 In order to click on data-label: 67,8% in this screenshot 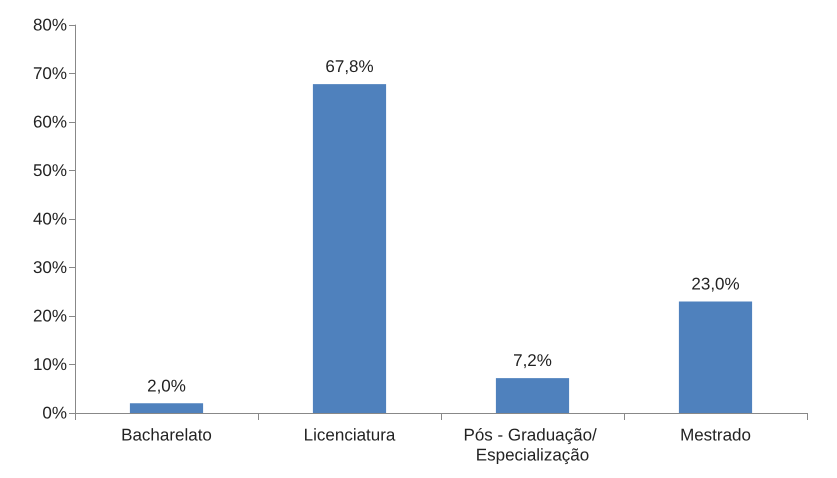, I will do `click(349, 66)`.